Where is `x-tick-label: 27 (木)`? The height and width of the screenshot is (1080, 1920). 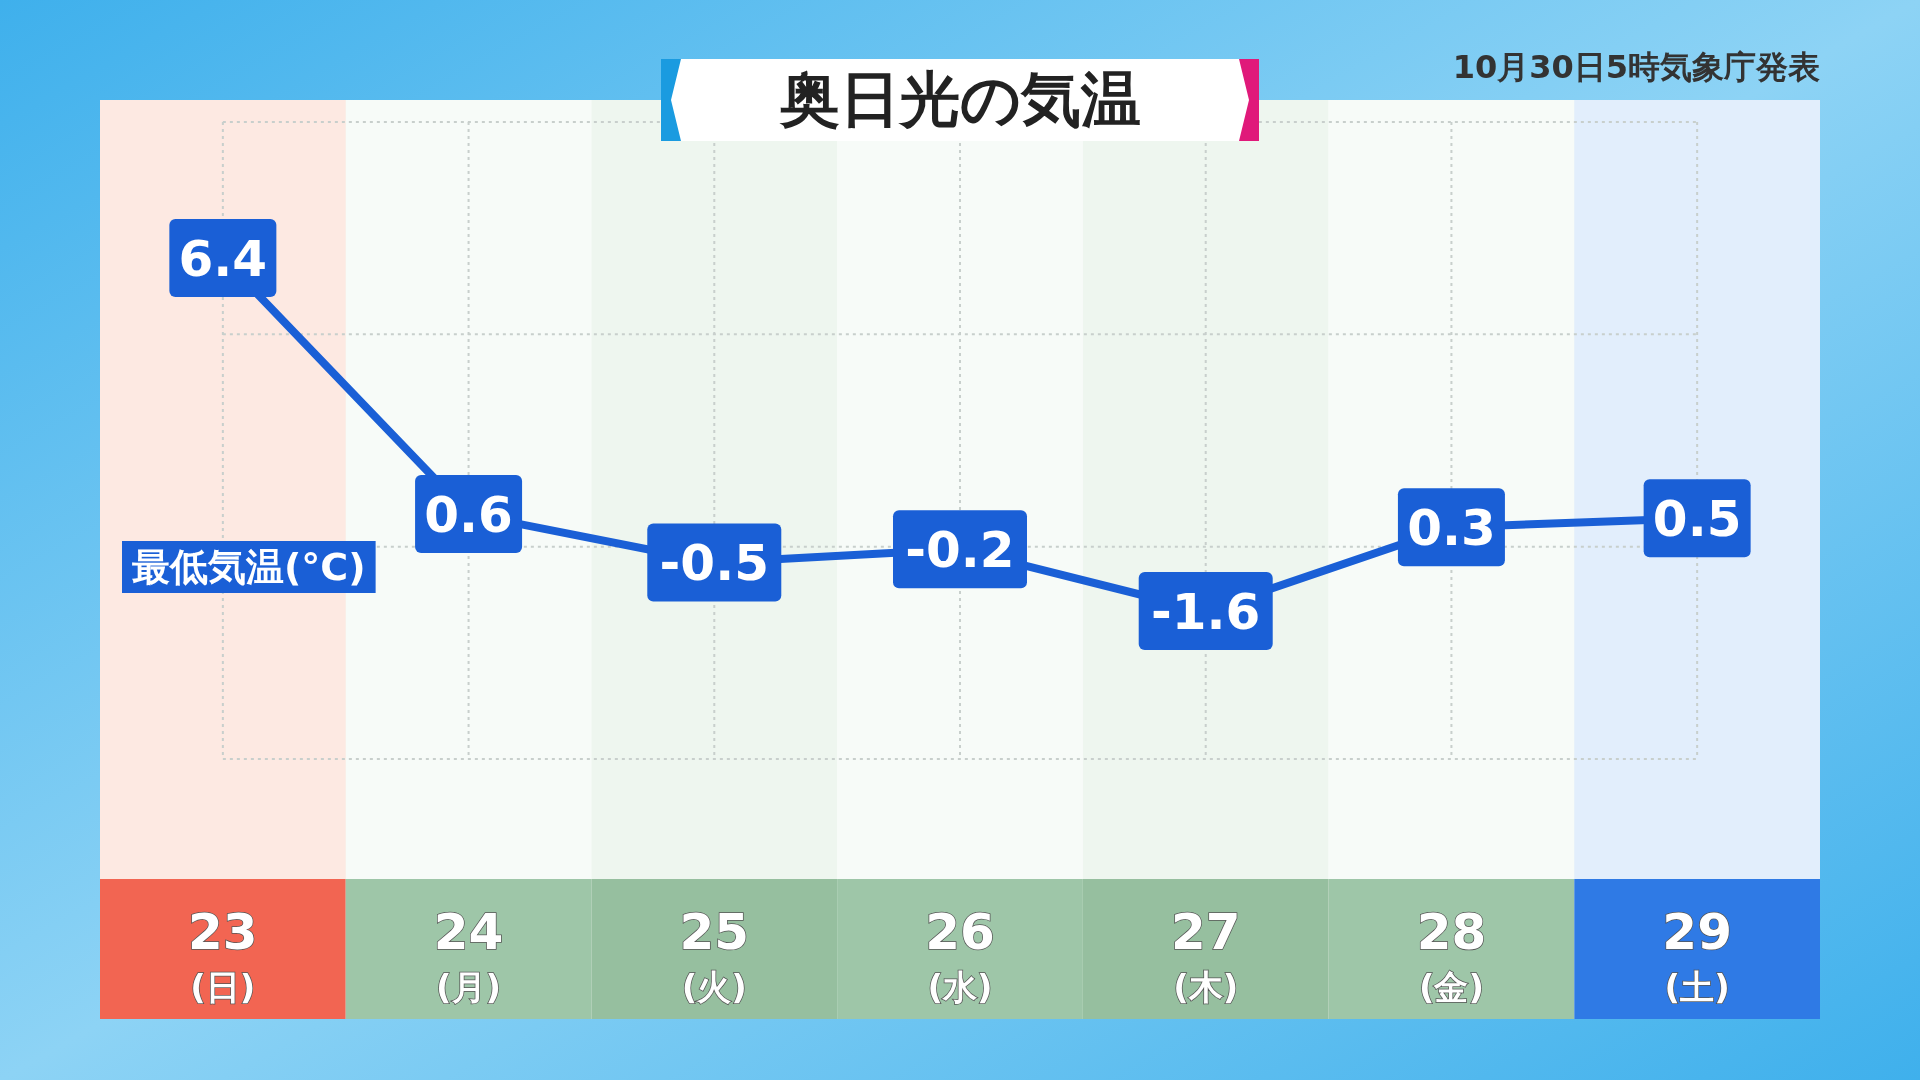 x-tick-label: 27 (木) is located at coordinates (1205, 955).